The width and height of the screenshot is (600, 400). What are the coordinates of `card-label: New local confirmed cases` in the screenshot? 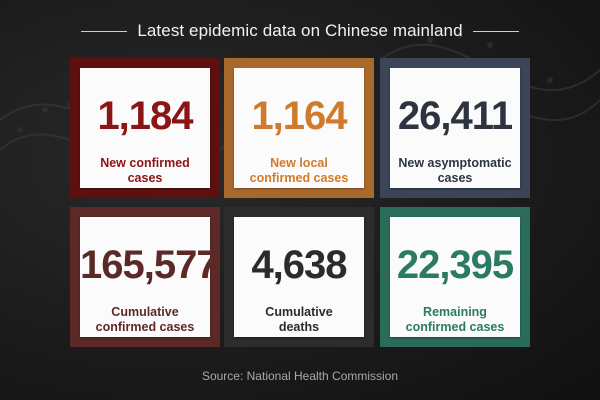 It's located at (299, 171).